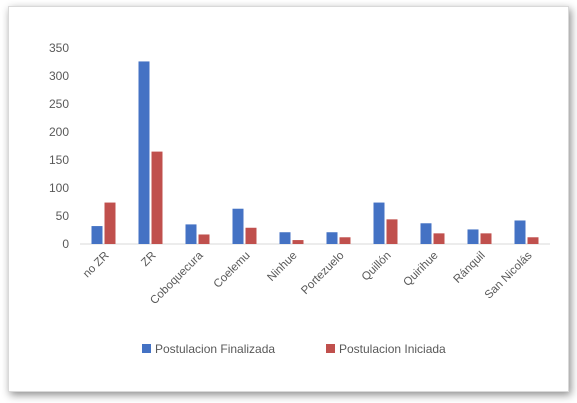  I want to click on x-tick-label: Coelemu, so click(232, 270).